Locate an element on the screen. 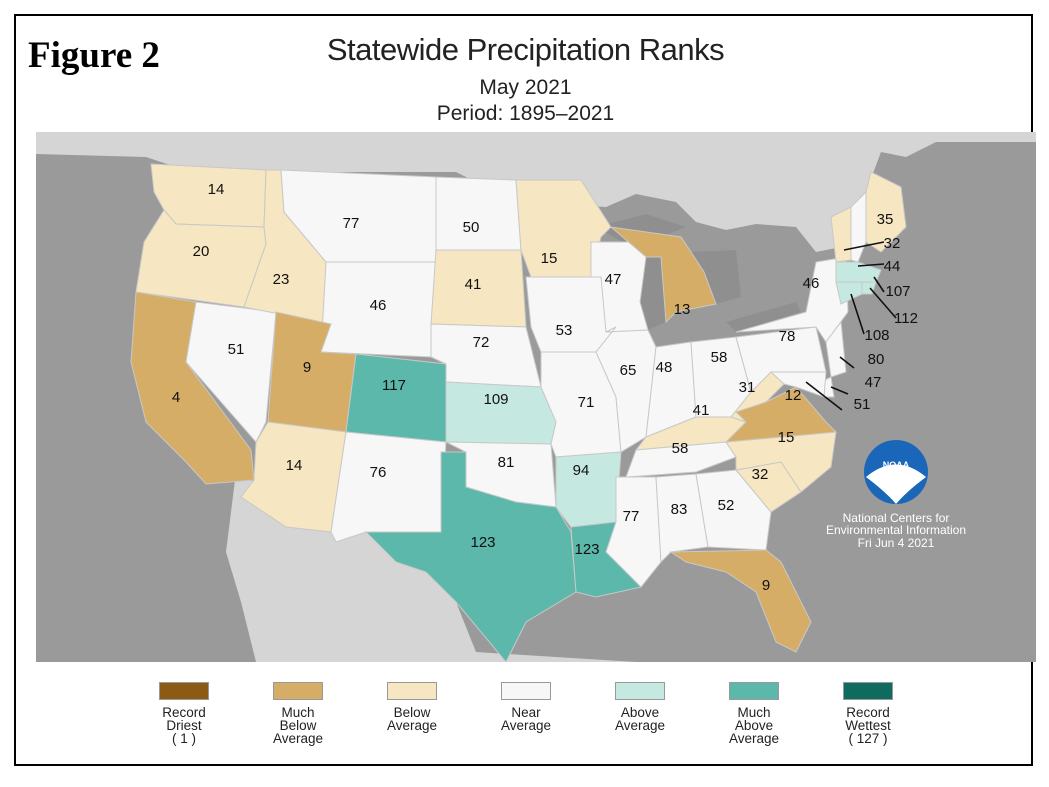  state-tn is located at coordinates (681, 459).